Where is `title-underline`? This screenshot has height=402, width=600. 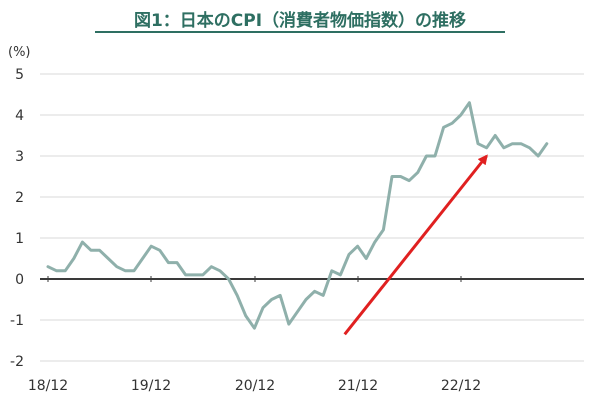
title-underline is located at coordinates (300, 32).